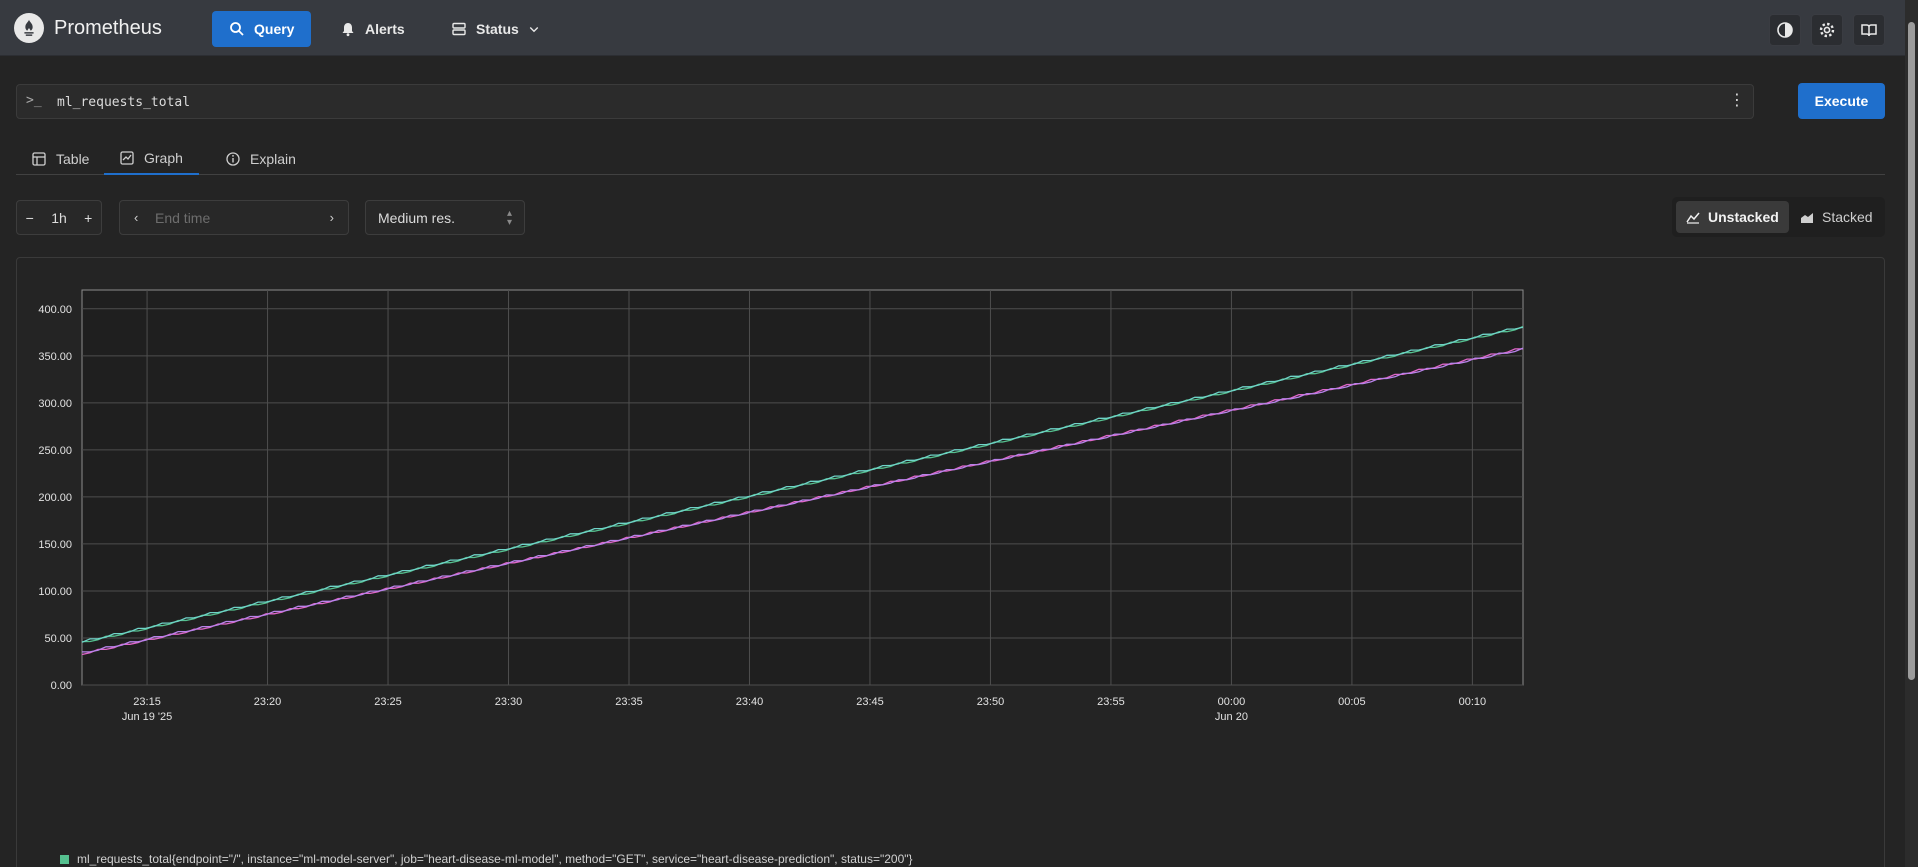  Describe the element at coordinates (1111, 702) in the screenshot. I see `x-tick-label: 23:55` at that location.